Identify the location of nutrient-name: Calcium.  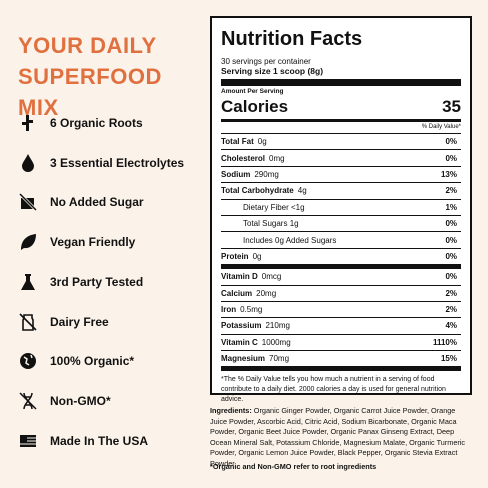
(237, 293).